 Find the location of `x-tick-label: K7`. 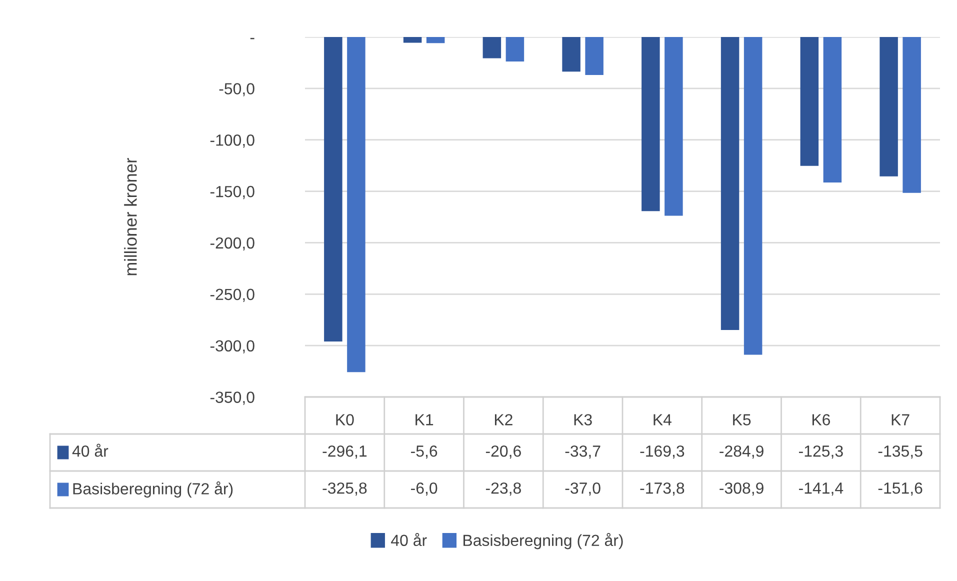

x-tick-label: K7 is located at coordinates (901, 420).